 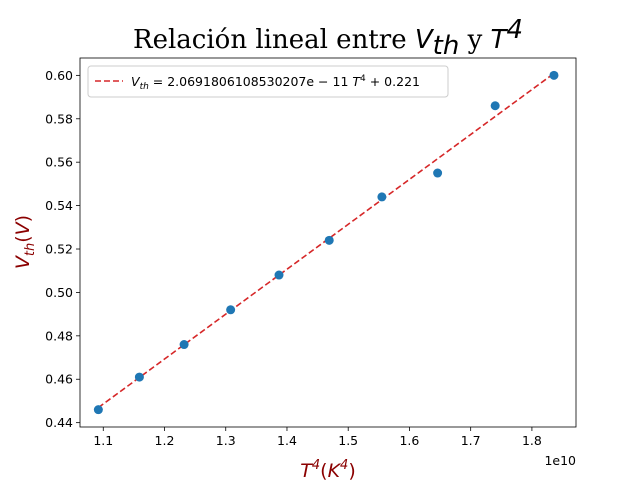 What do you see at coordinates (59, 292) in the screenshot?
I see `y-tick-label: 0.50` at bounding box center [59, 292].